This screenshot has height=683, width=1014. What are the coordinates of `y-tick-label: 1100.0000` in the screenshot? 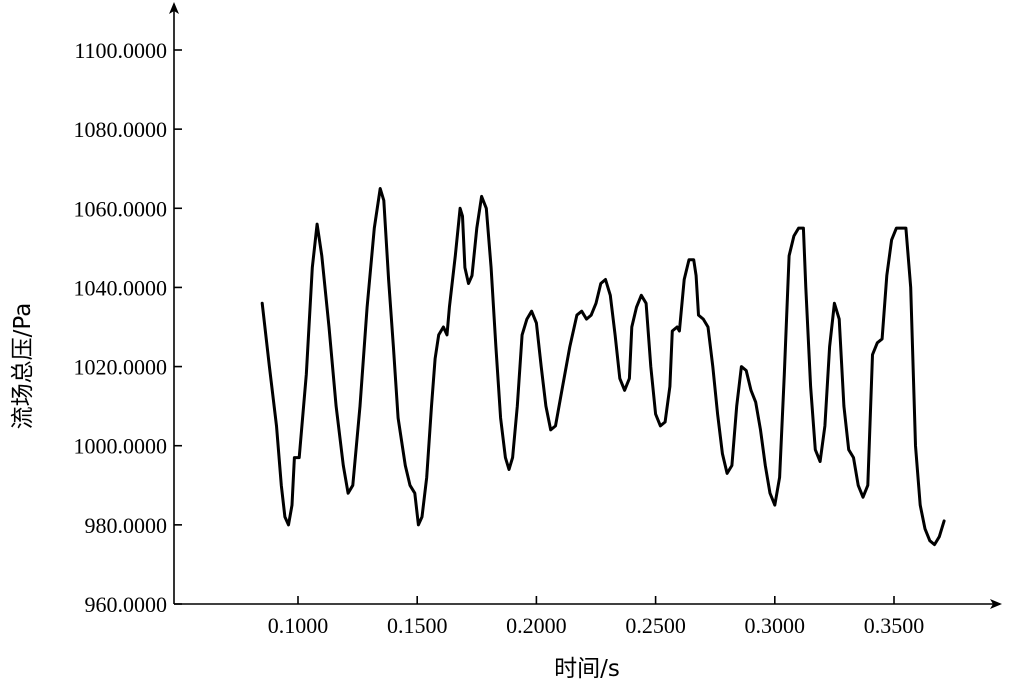 It's located at (120, 50).